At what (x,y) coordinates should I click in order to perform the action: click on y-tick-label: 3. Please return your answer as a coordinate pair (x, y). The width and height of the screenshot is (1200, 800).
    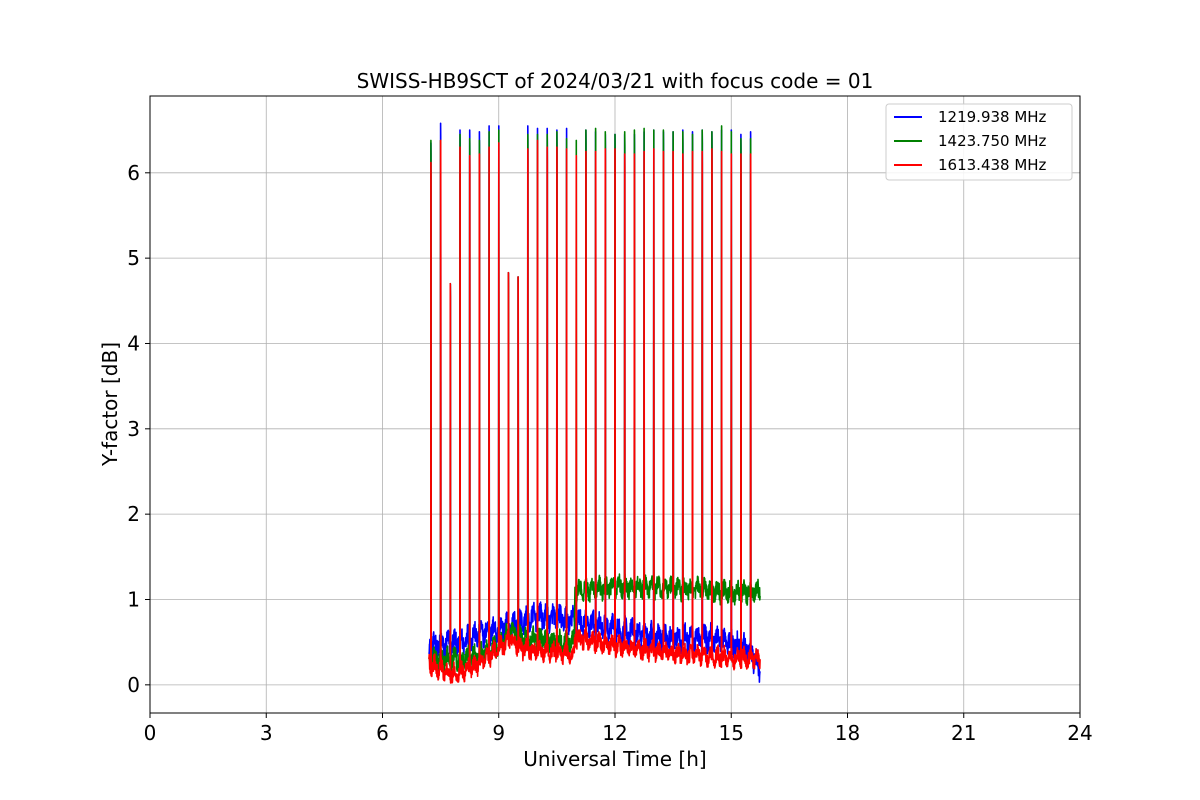
    Looking at the image, I should click on (133, 429).